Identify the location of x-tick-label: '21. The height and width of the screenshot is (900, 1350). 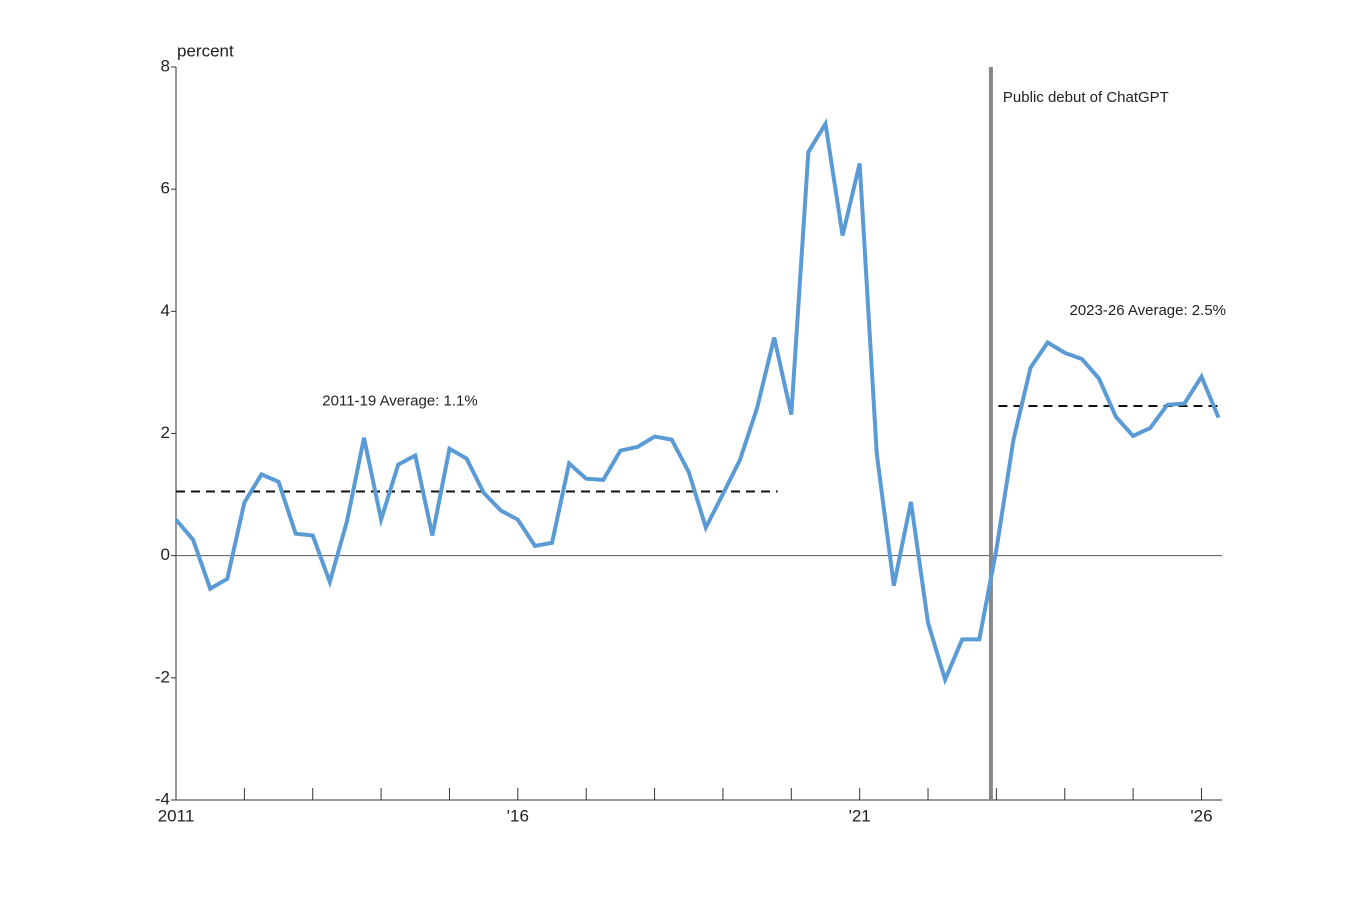
(860, 815).